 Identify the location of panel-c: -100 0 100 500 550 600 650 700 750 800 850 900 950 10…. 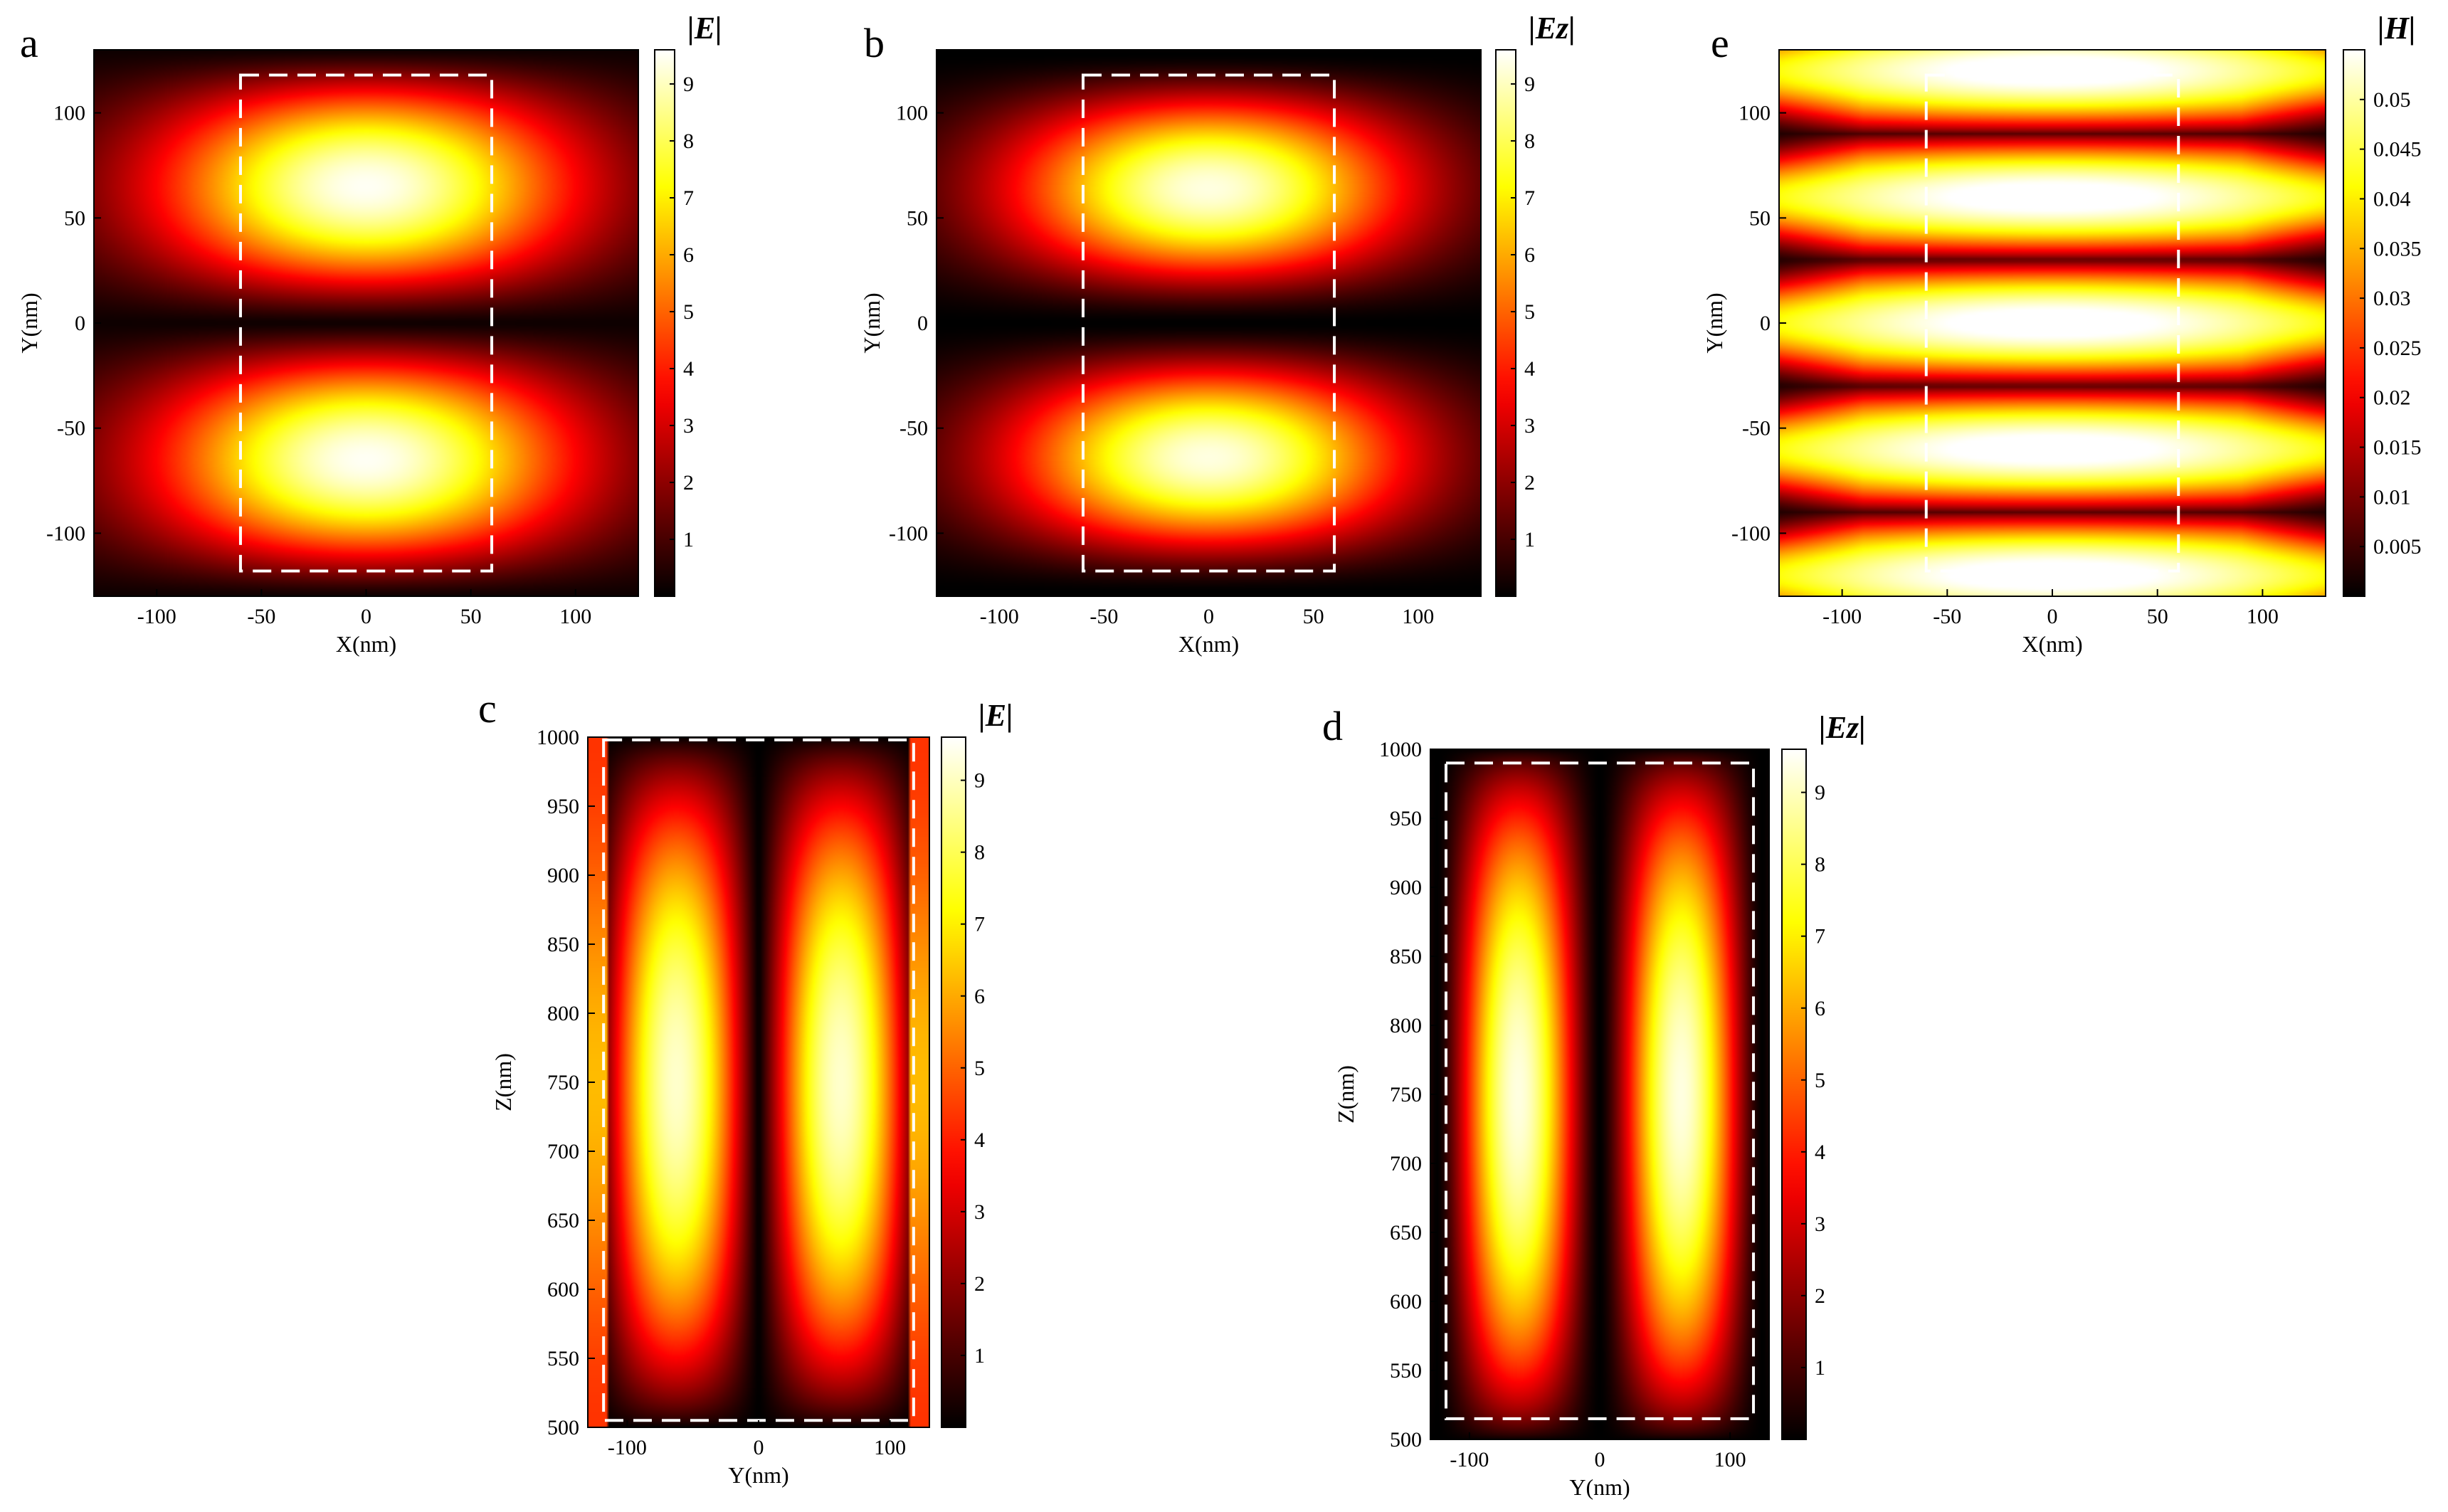
(745, 1086).